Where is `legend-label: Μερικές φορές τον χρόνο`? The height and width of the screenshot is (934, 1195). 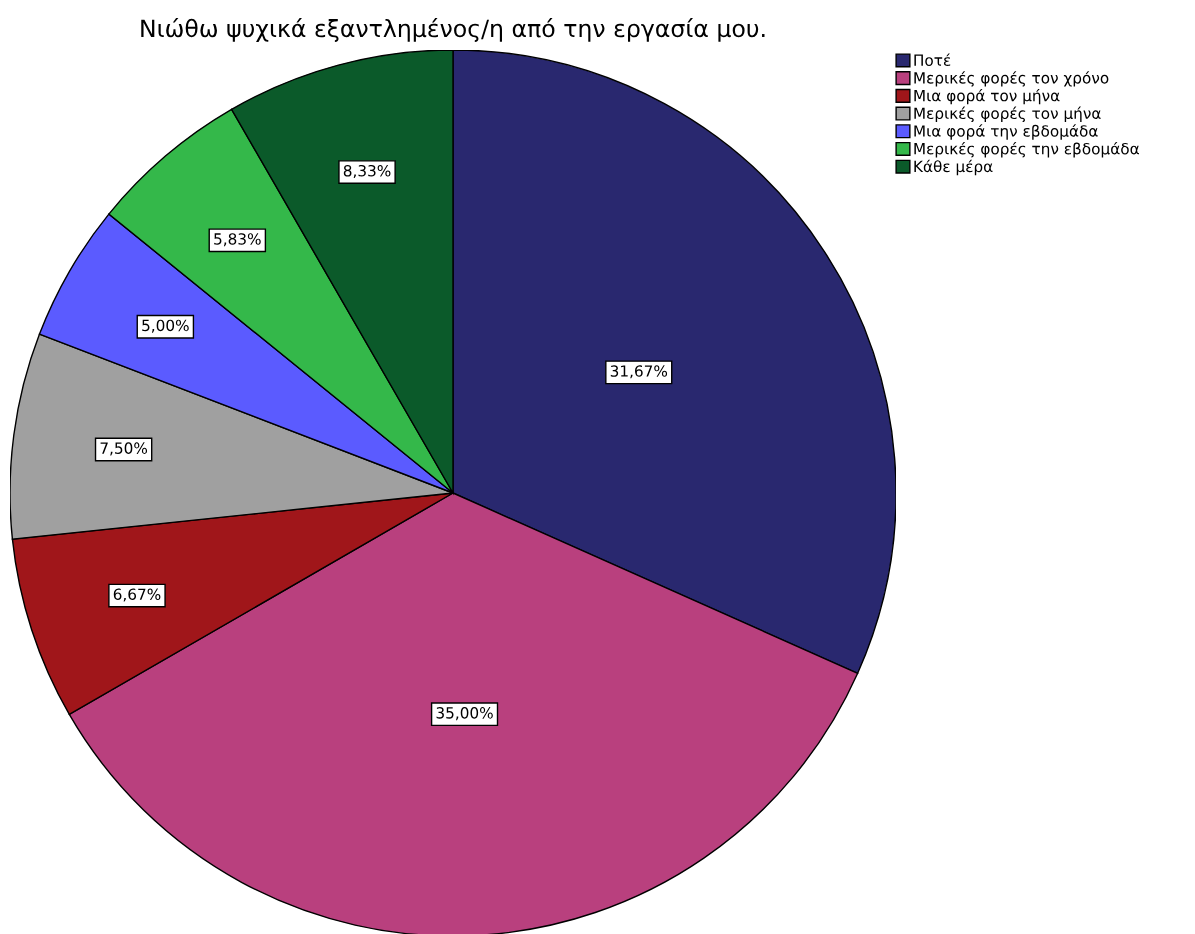
legend-label: Μερικές φορές τον χρόνο is located at coordinates (1011, 79).